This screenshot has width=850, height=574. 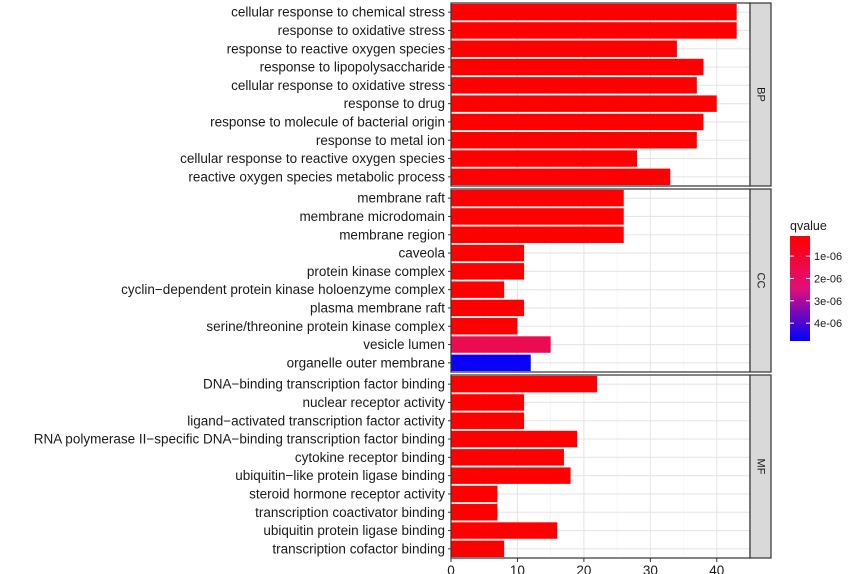 What do you see at coordinates (828, 302) in the screenshot?
I see `legend-tick-label: 3e-06` at bounding box center [828, 302].